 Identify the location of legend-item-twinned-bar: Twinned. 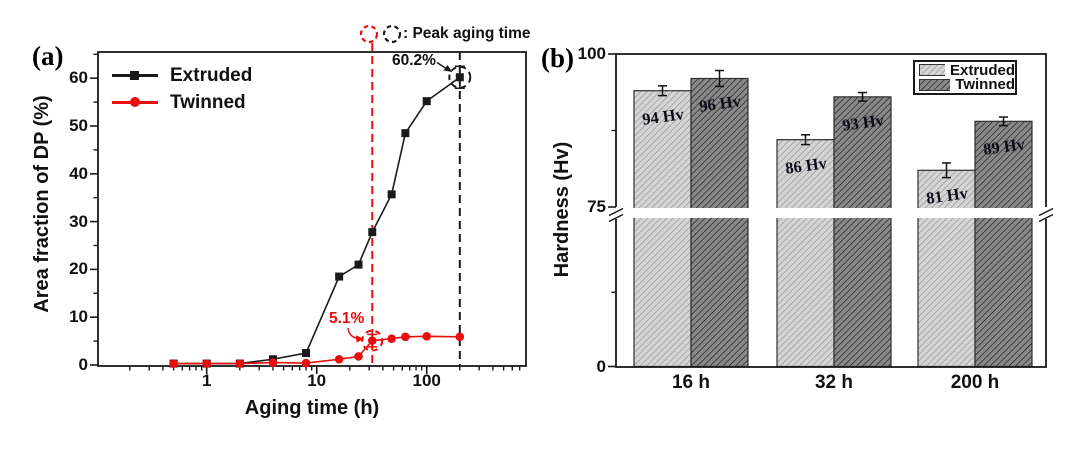
(967, 85).